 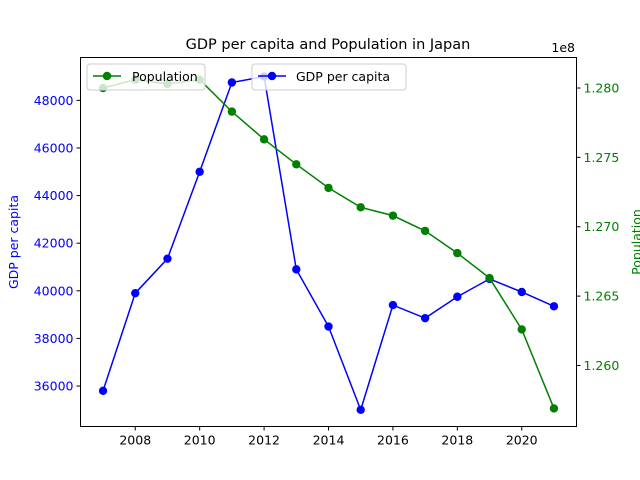 What do you see at coordinates (489, 278) in the screenshot?
I see `point-population-2019` at bounding box center [489, 278].